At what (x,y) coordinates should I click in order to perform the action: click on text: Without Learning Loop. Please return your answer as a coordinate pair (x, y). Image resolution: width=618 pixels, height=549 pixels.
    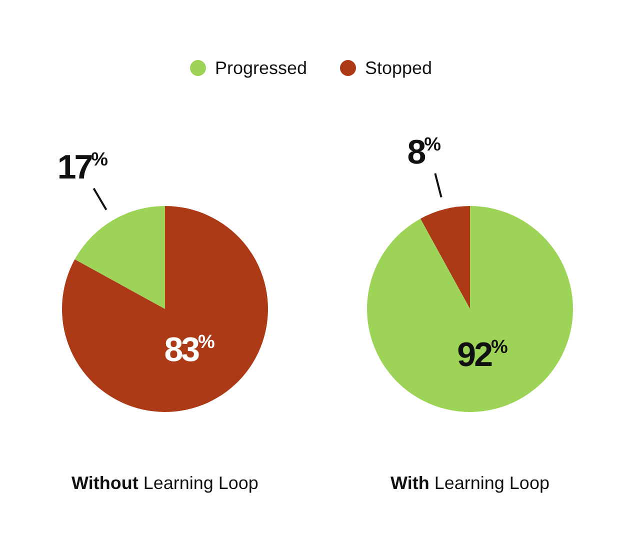
    Looking at the image, I should click on (165, 483).